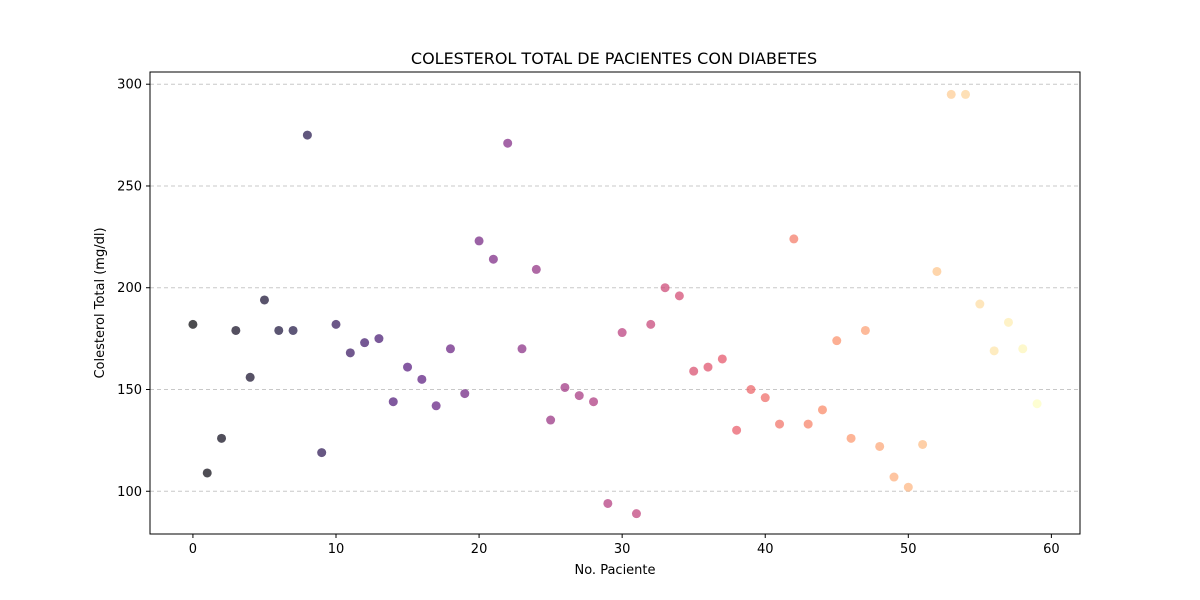  What do you see at coordinates (614, 570) in the screenshot?
I see `x-axis-label: No. Paciente` at bounding box center [614, 570].